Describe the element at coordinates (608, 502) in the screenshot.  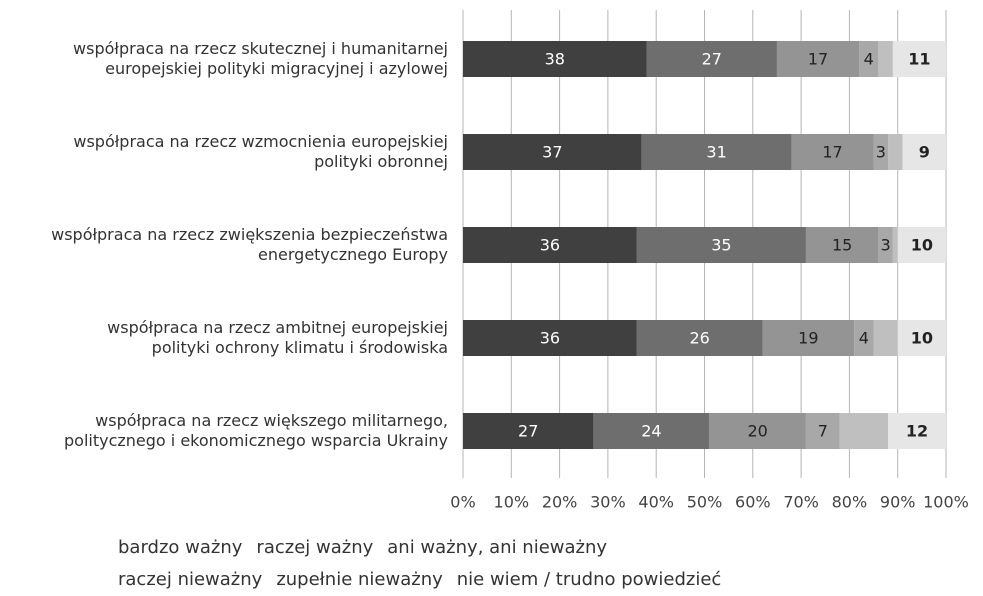
I see `x-tick-label: 30%` at that location.